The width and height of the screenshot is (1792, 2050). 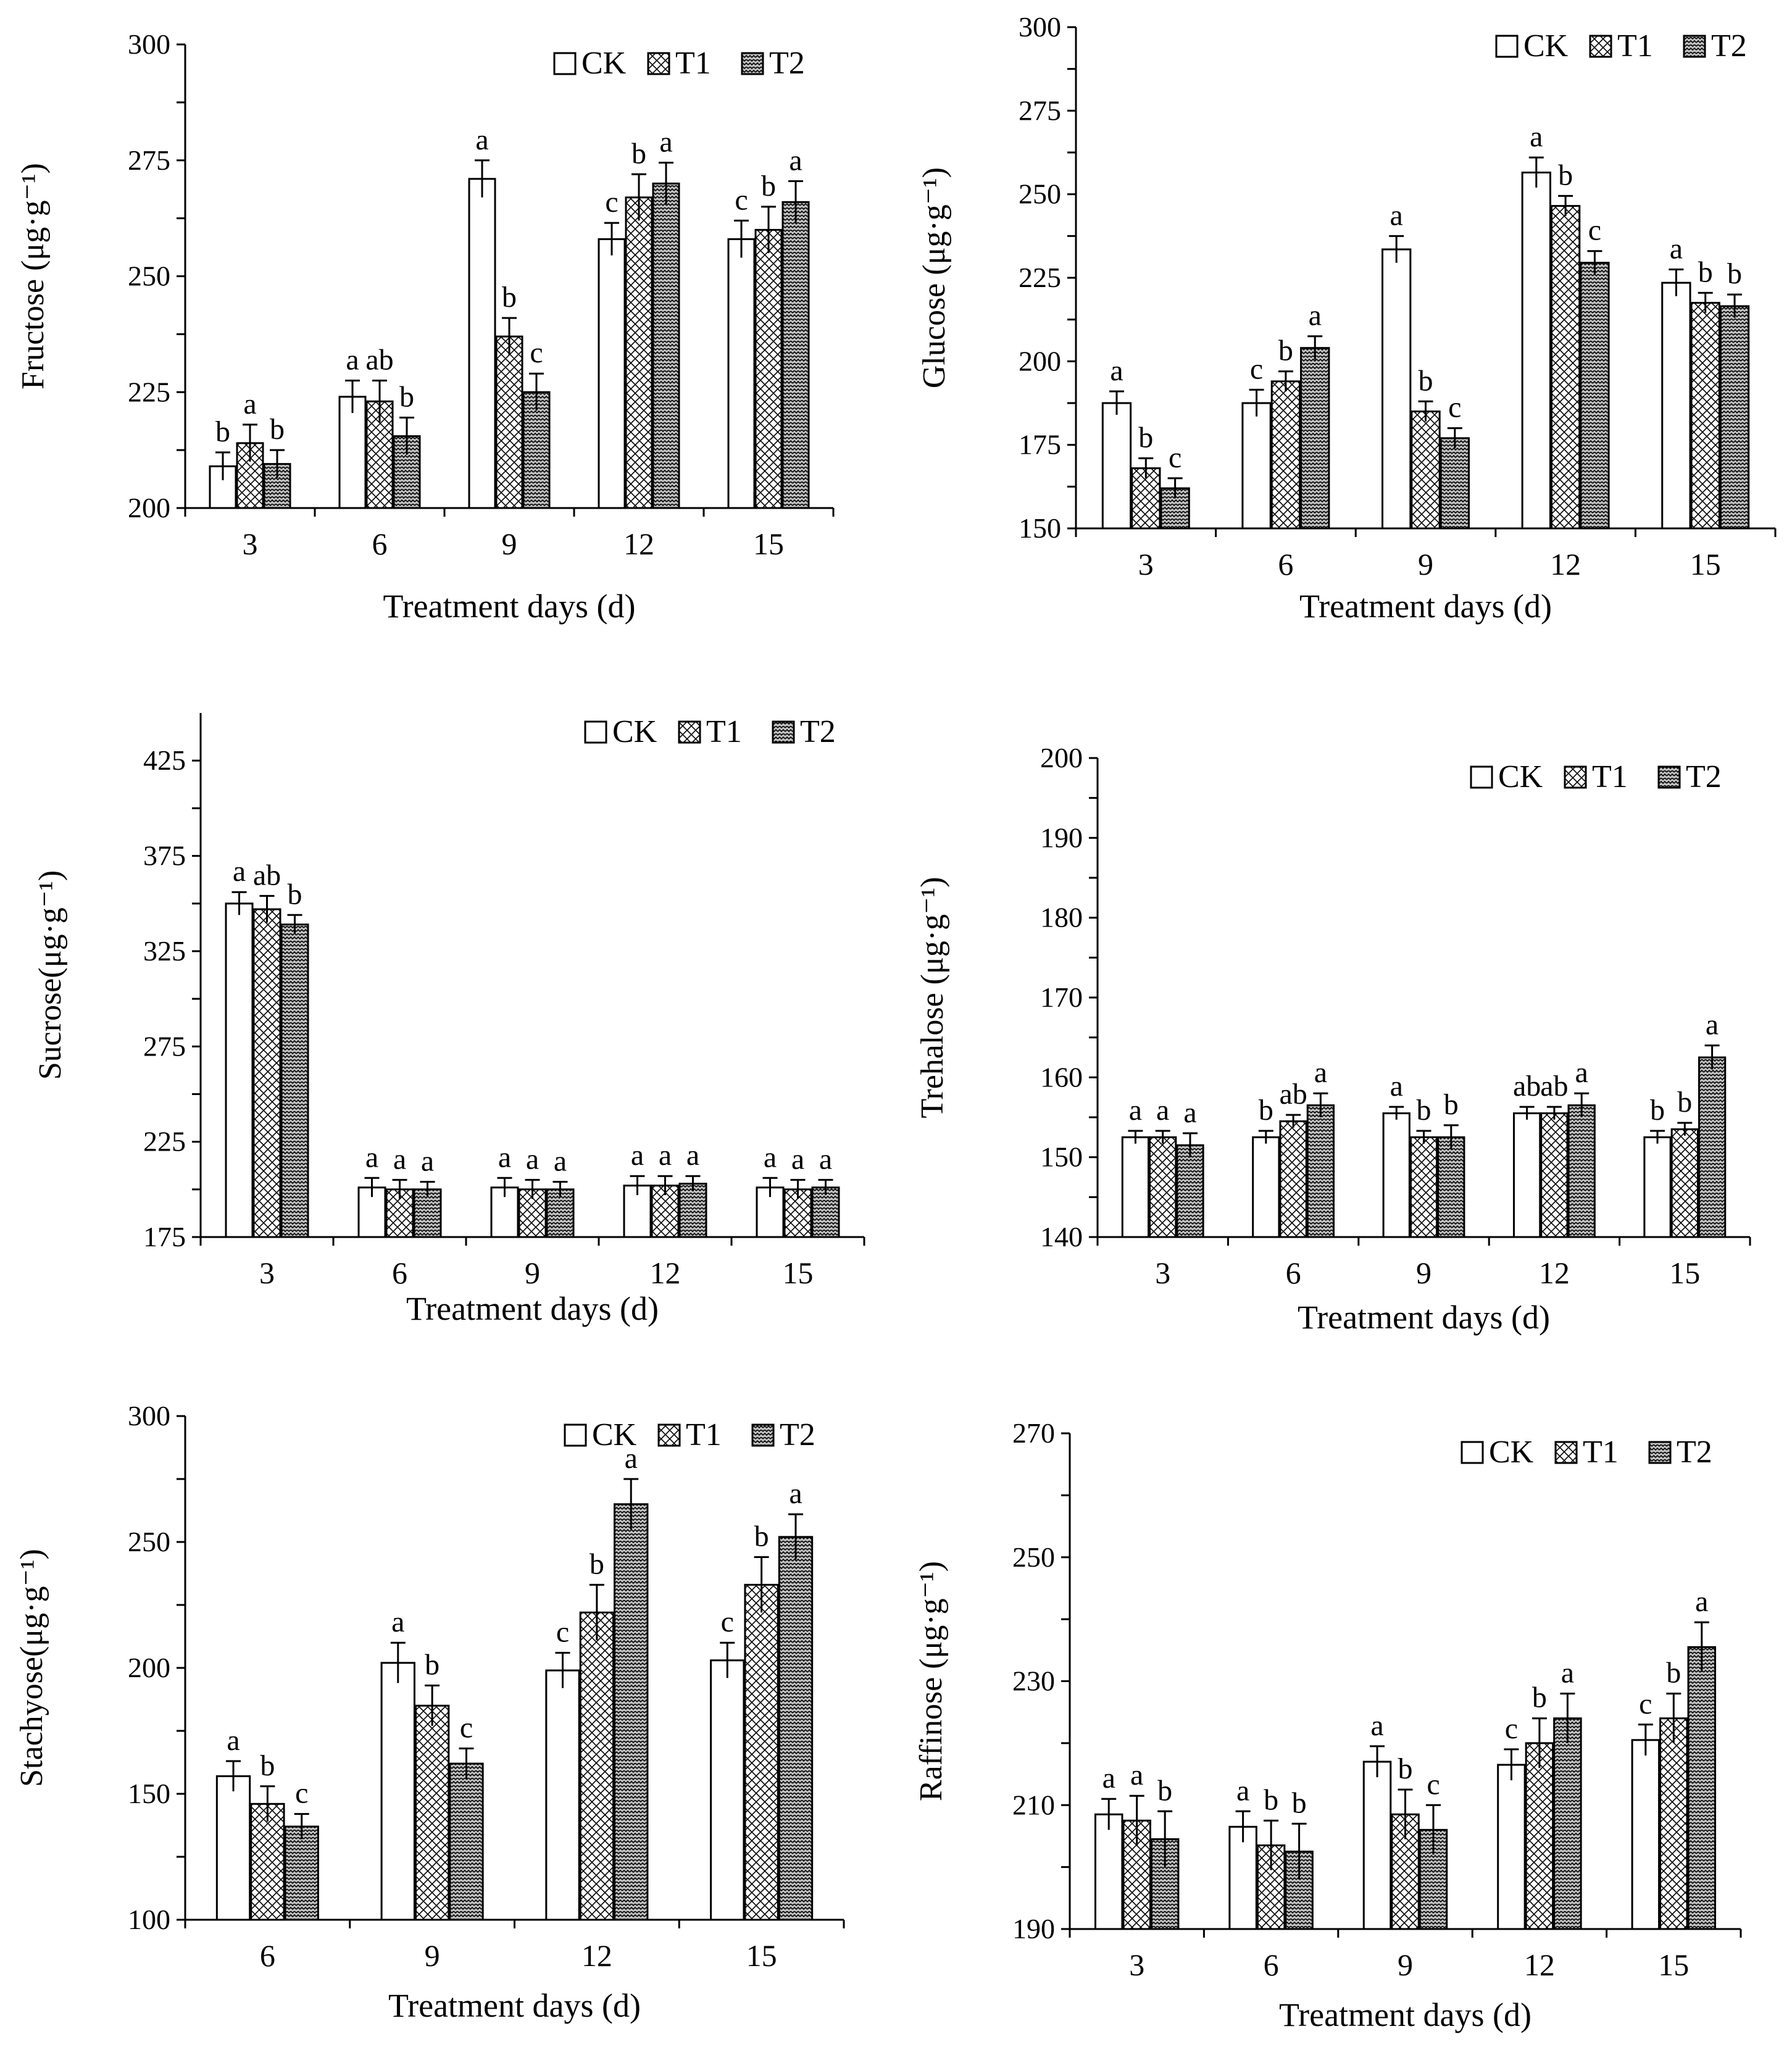 What do you see at coordinates (1554, 1086) in the screenshot?
I see `significance-letter: ab` at bounding box center [1554, 1086].